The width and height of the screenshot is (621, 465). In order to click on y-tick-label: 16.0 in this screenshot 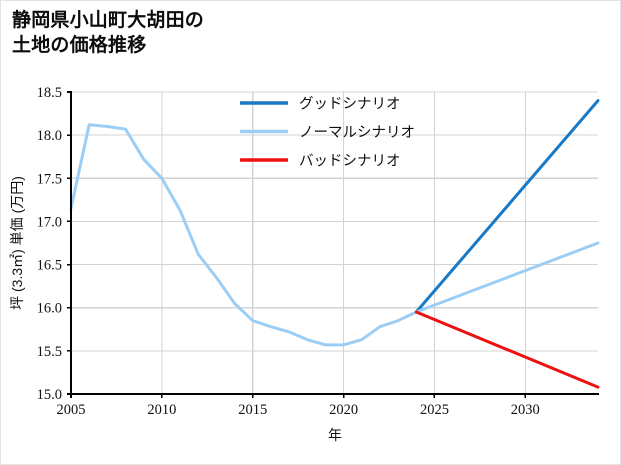, I will do `click(49, 309)`.